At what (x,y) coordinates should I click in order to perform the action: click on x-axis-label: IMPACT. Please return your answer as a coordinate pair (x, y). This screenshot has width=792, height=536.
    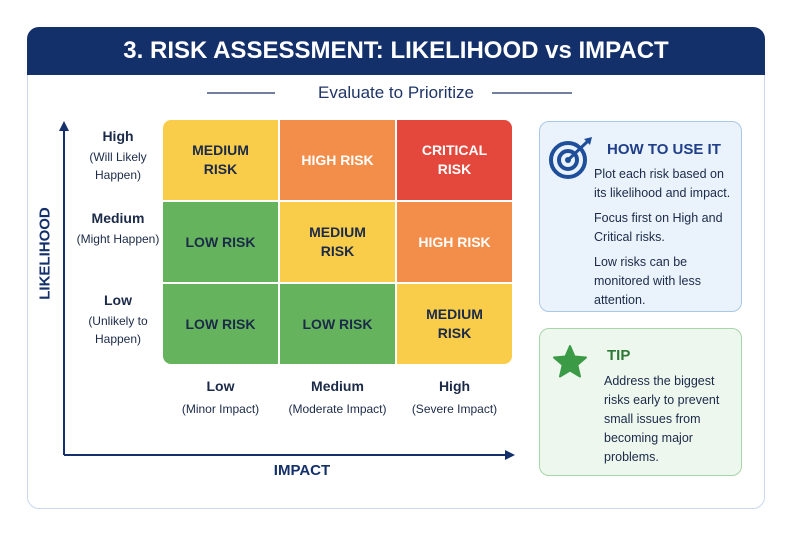
    Looking at the image, I should click on (302, 470).